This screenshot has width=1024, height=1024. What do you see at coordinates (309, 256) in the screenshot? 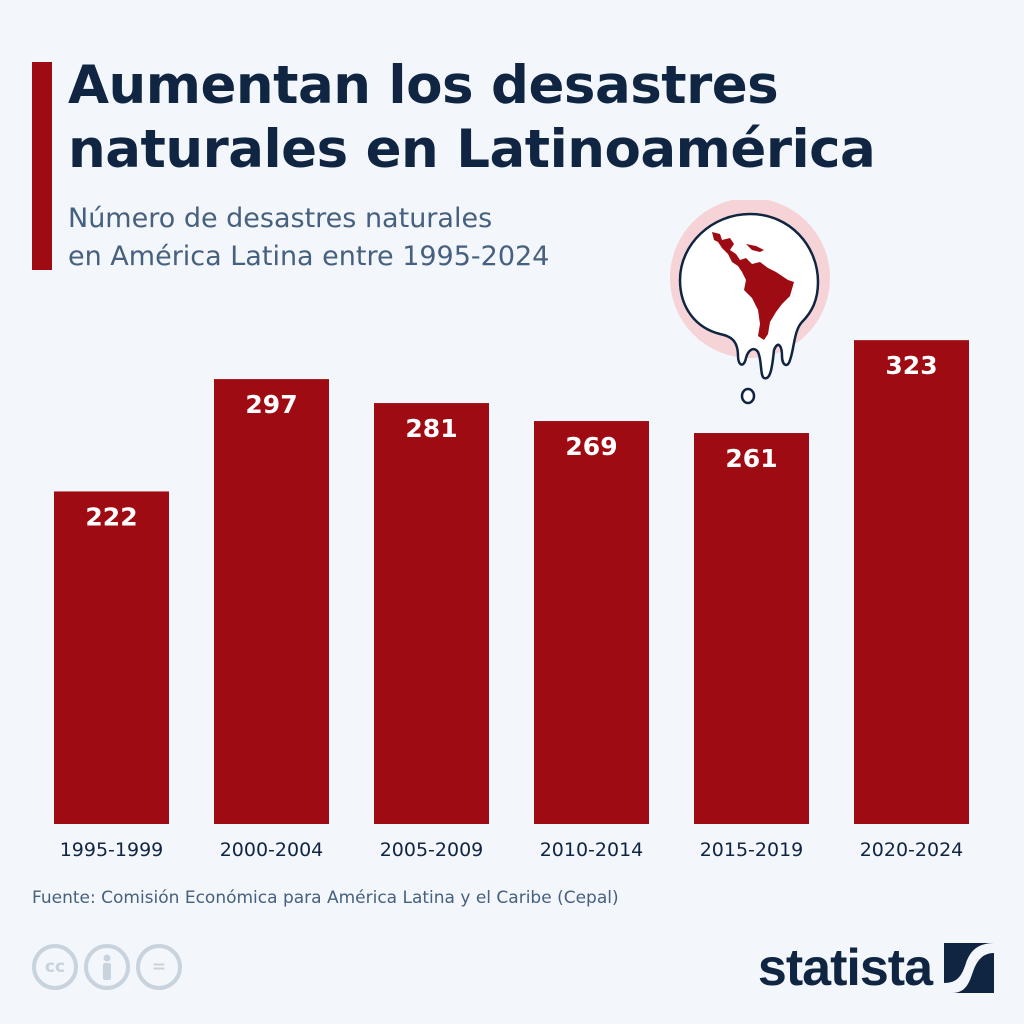
I see `subtitle-line-2: en América Latina entre 1995-2024` at bounding box center [309, 256].